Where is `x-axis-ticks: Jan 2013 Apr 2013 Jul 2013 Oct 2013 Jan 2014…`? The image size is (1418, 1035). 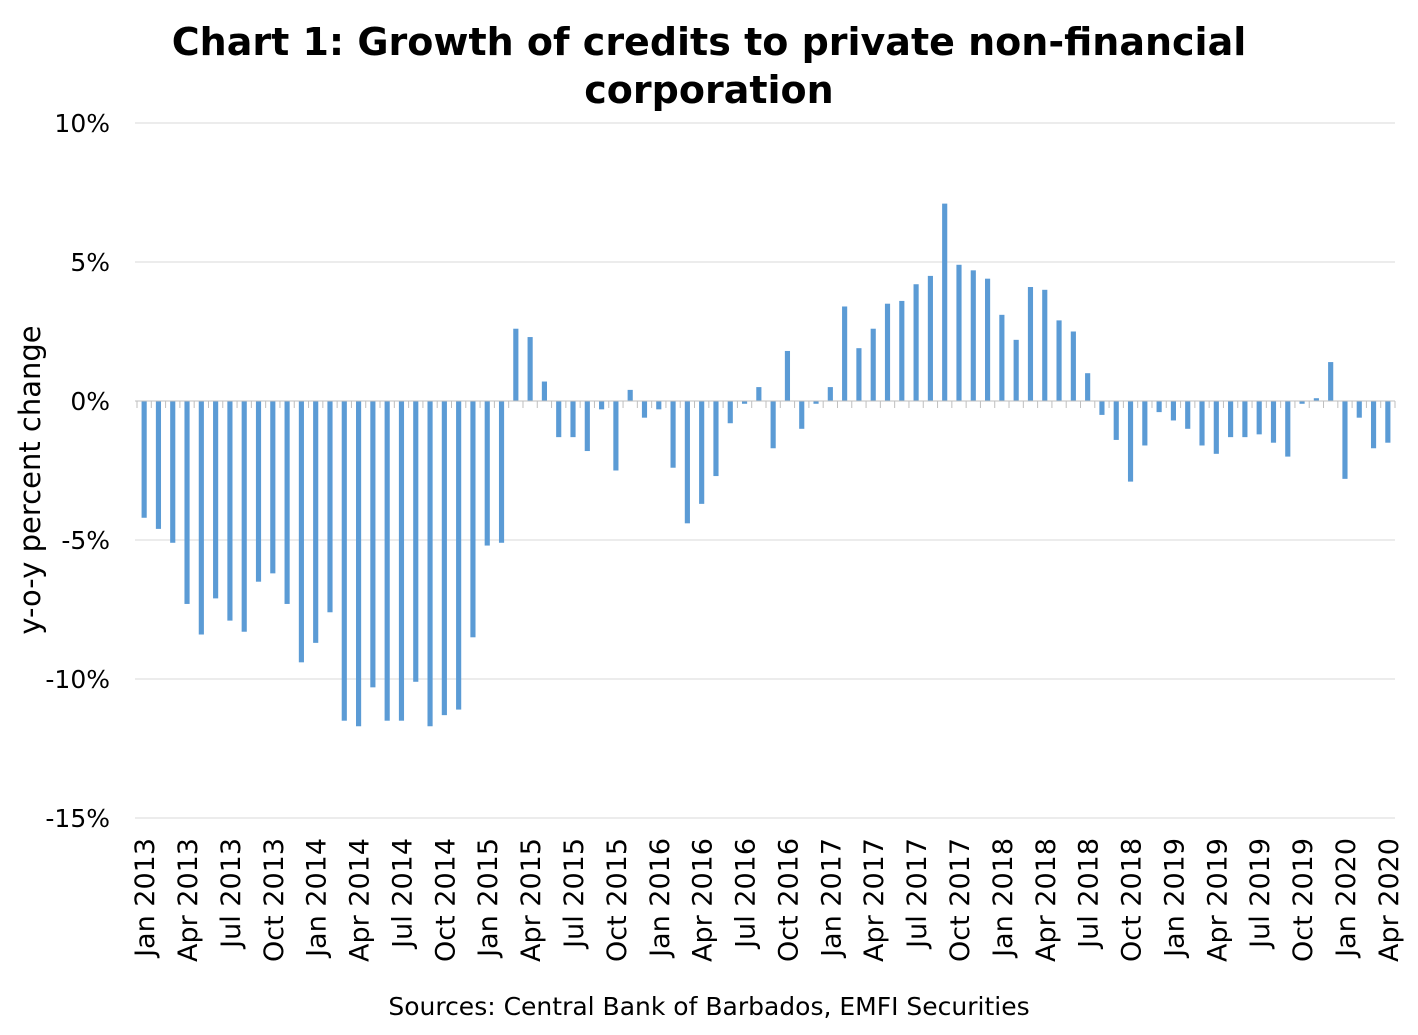
x-axis-ticks: Jan 2013 Apr 2013 Jul 2013 Oct 2013 Jan 2014… is located at coordinates (767, 900).